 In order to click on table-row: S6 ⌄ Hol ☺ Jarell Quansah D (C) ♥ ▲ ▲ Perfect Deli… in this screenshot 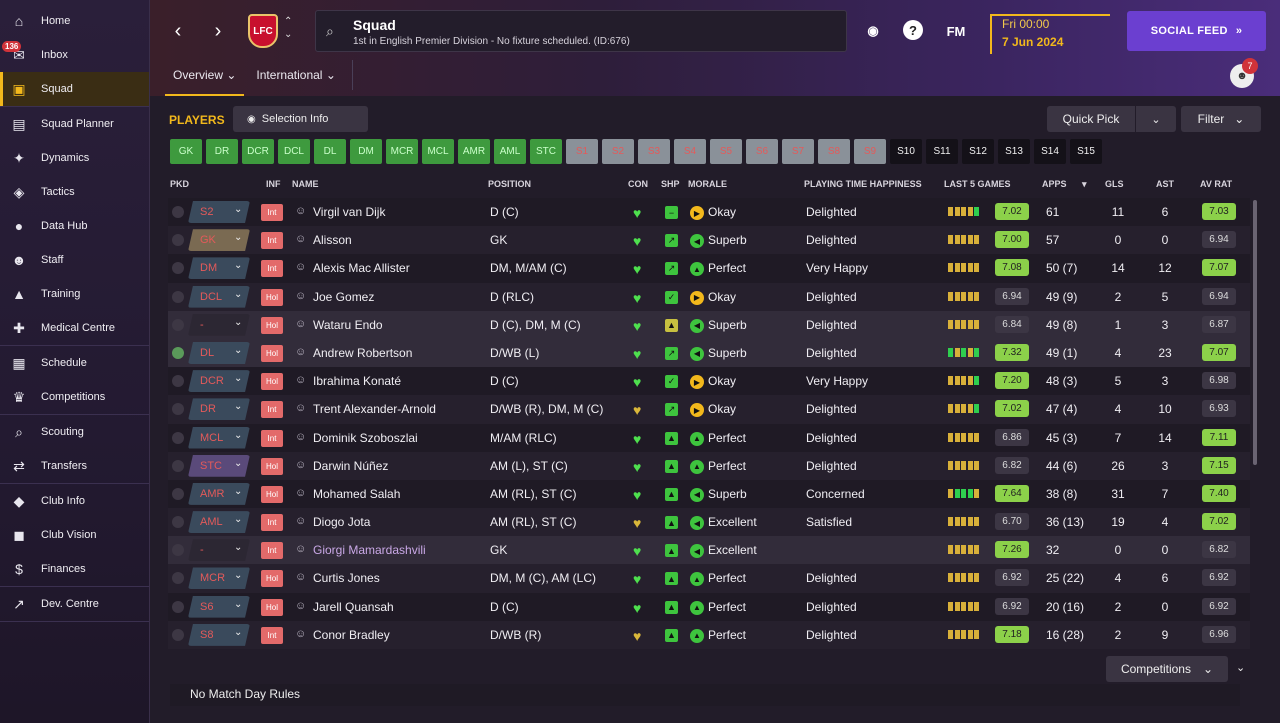, I will do `click(709, 606)`.